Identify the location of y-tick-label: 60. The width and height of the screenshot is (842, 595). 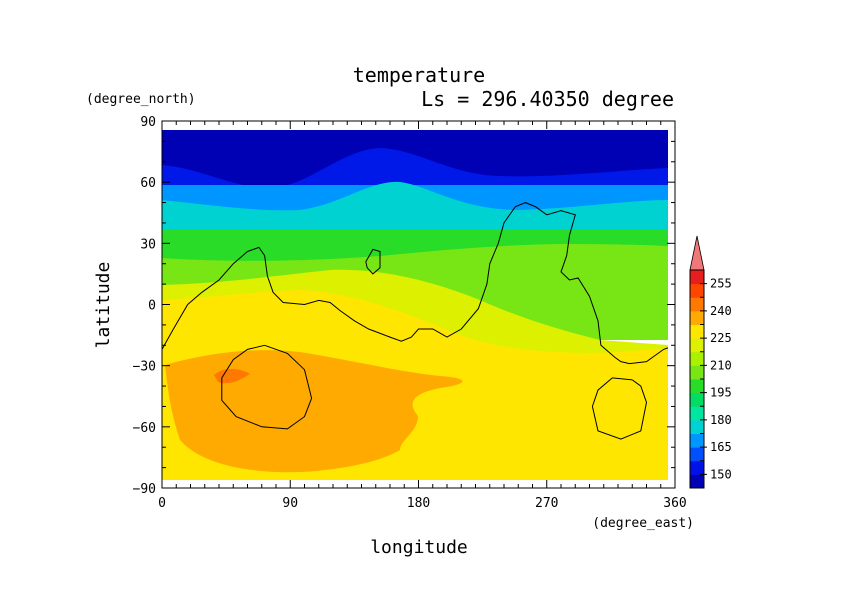
(148, 183).